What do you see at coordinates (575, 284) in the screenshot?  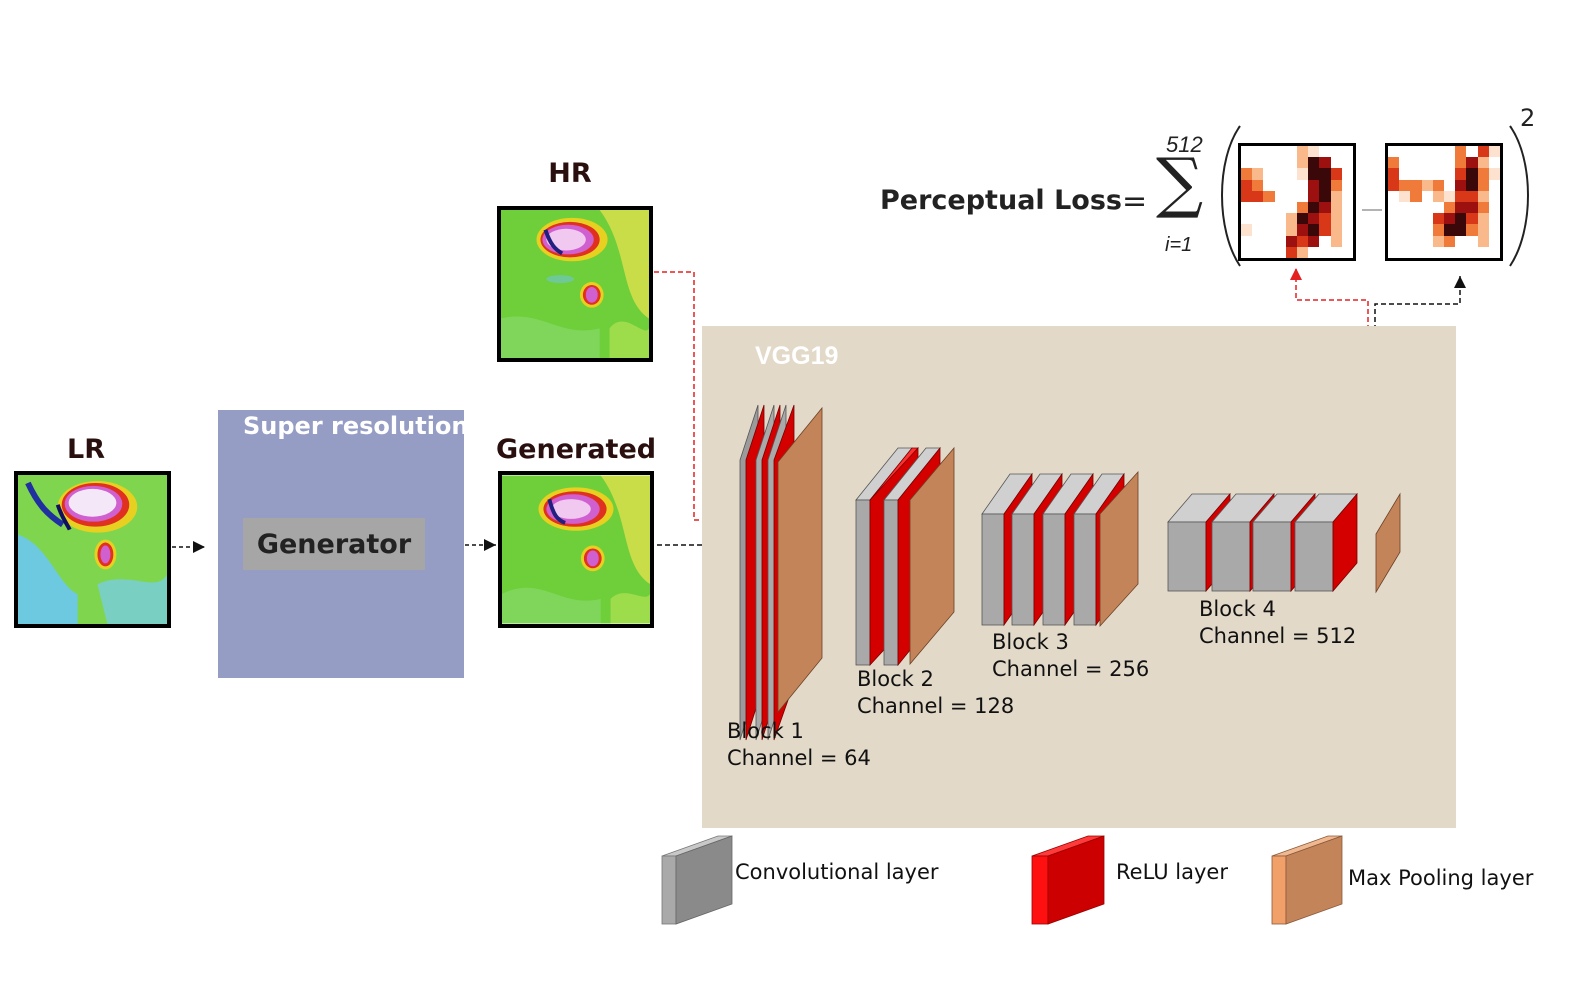 I see `hr-image` at bounding box center [575, 284].